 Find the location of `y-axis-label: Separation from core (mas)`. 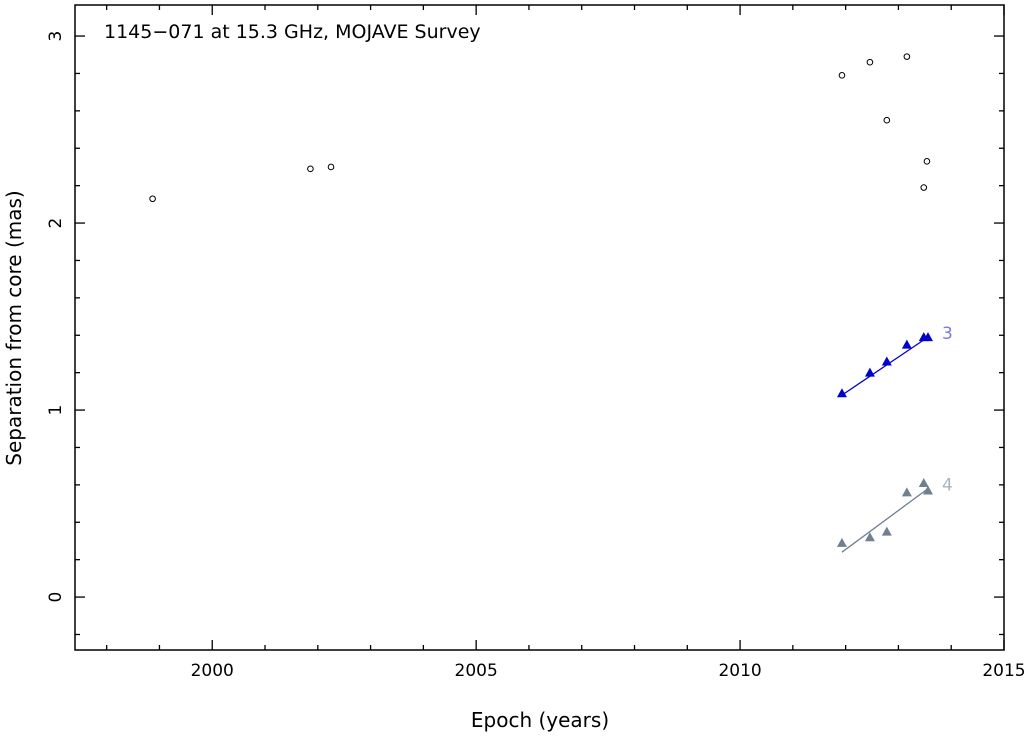

y-axis-label: Separation from core (mas) is located at coordinates (14, 327).